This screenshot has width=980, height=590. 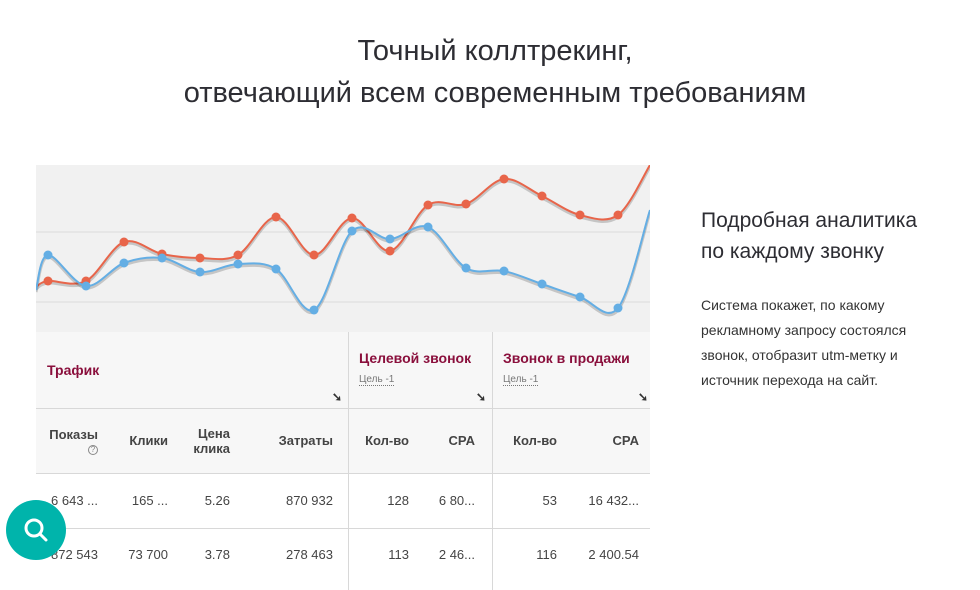 What do you see at coordinates (309, 500) in the screenshot?
I see `table-cell: 870 932` at bounding box center [309, 500].